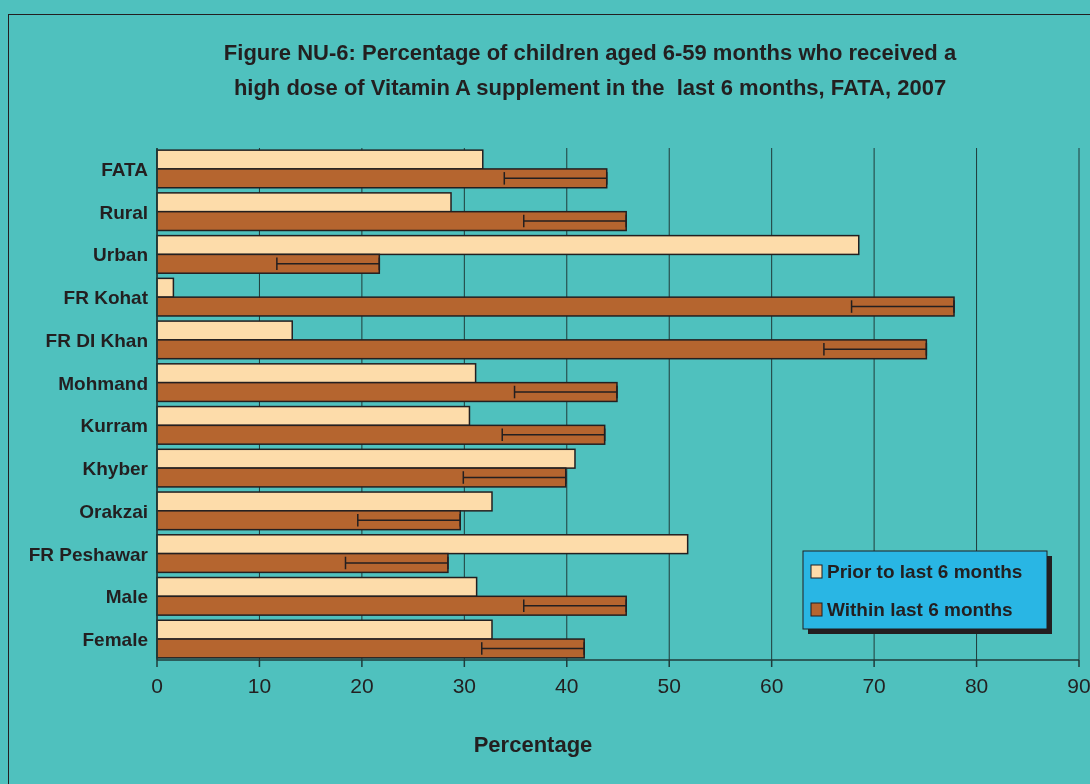 This screenshot has height=784, width=1090. What do you see at coordinates (96, 340) in the screenshot?
I see `y-tick-label: FR DI Khan` at bounding box center [96, 340].